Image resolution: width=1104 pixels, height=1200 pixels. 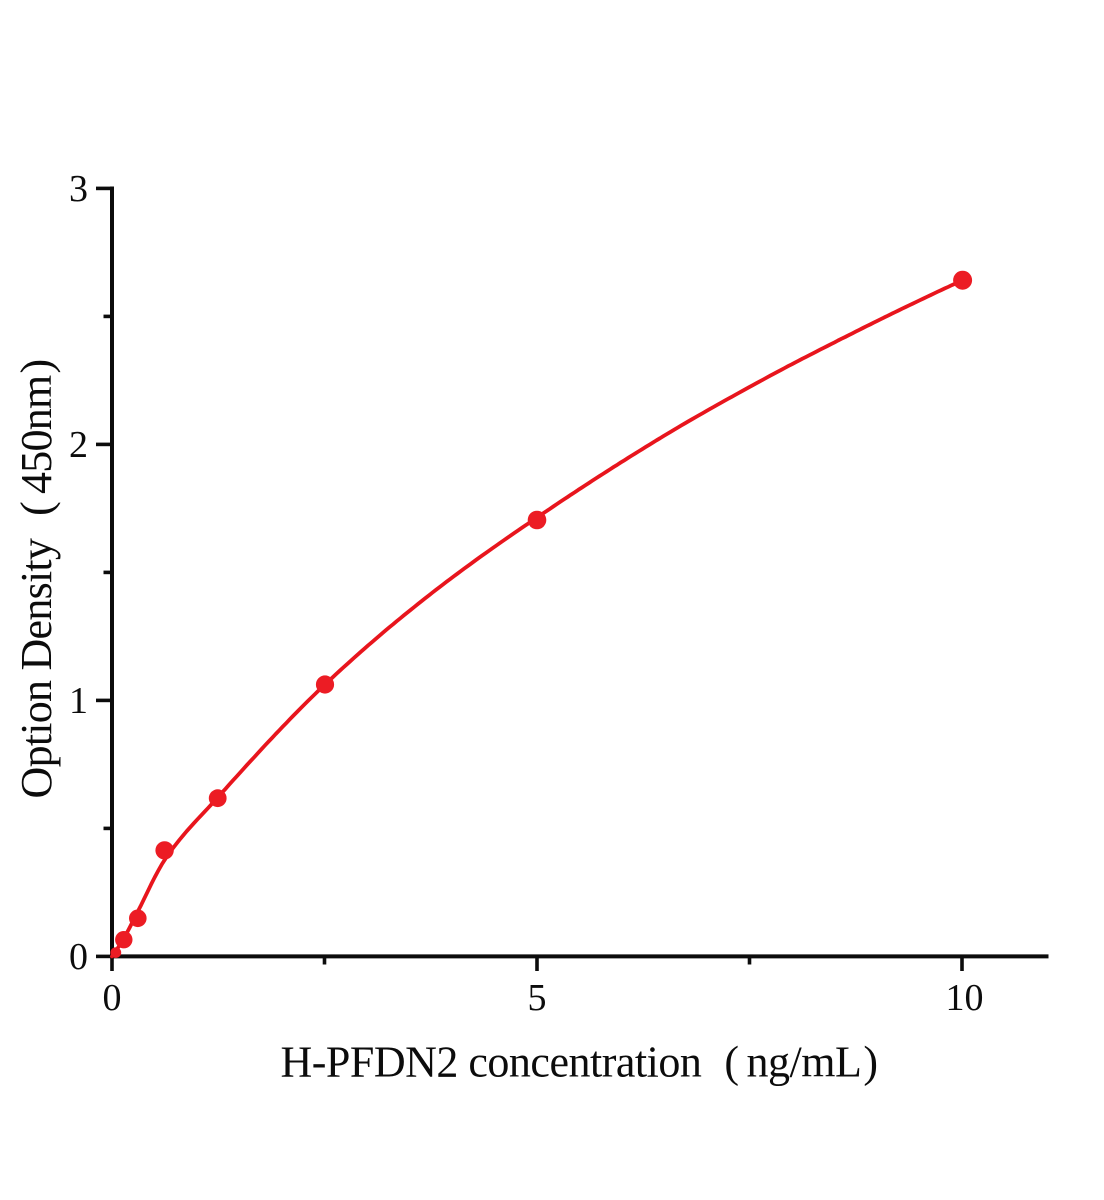 What do you see at coordinates (78, 701) in the screenshot?
I see `svg-text: 1` at bounding box center [78, 701].